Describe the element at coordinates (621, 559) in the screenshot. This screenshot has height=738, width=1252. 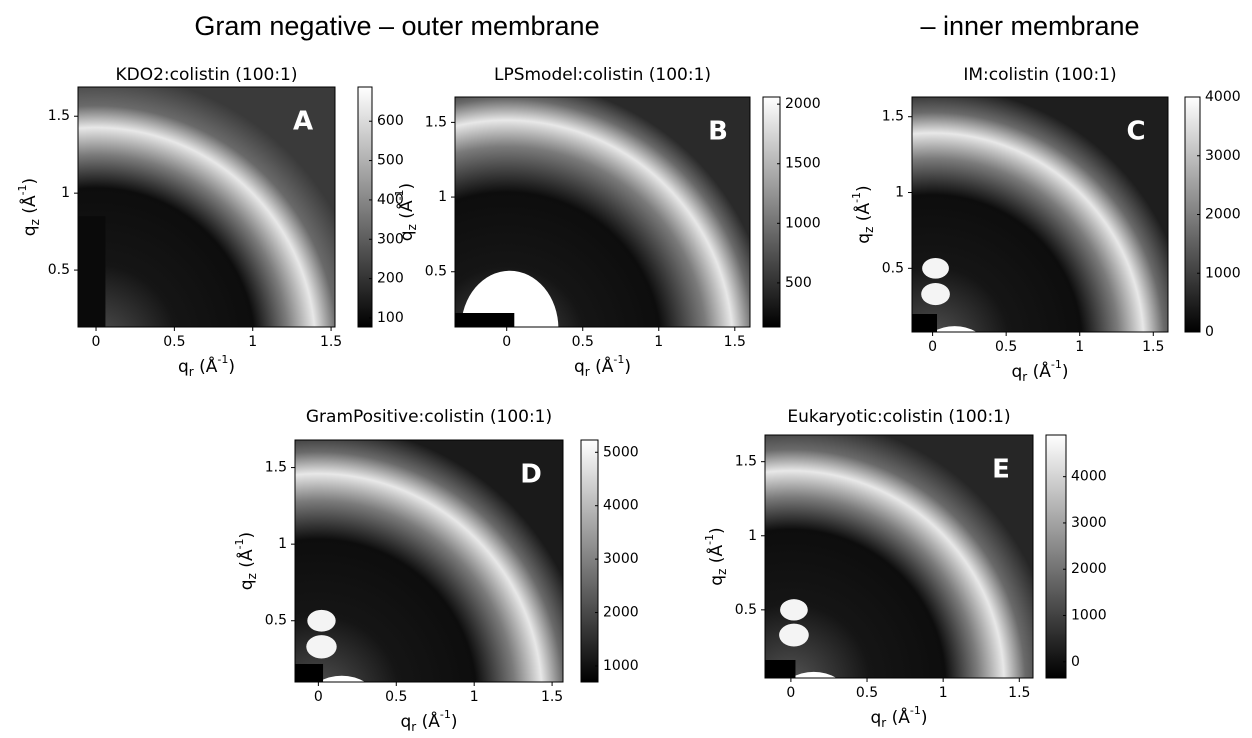
I see `colorbar-tick-label: 3000` at that location.